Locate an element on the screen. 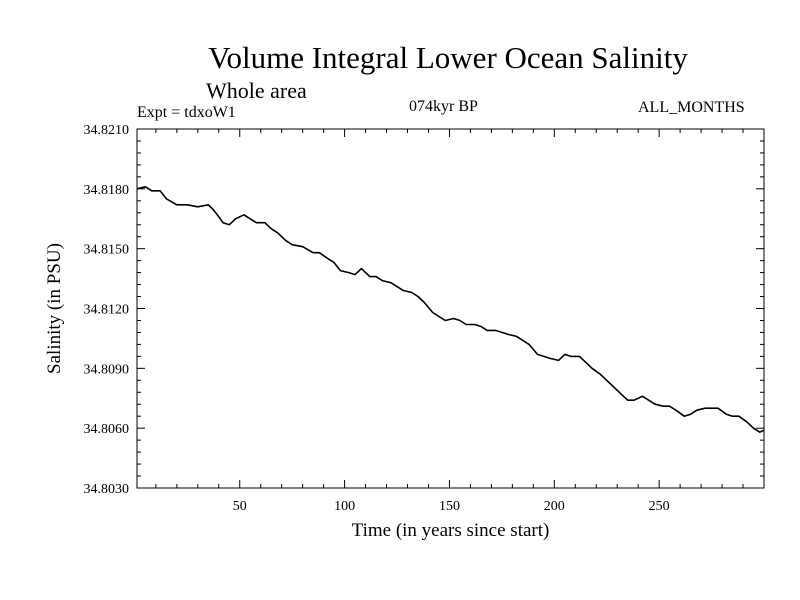 The image size is (800, 600). x-tick-label: 200 is located at coordinates (554, 506).